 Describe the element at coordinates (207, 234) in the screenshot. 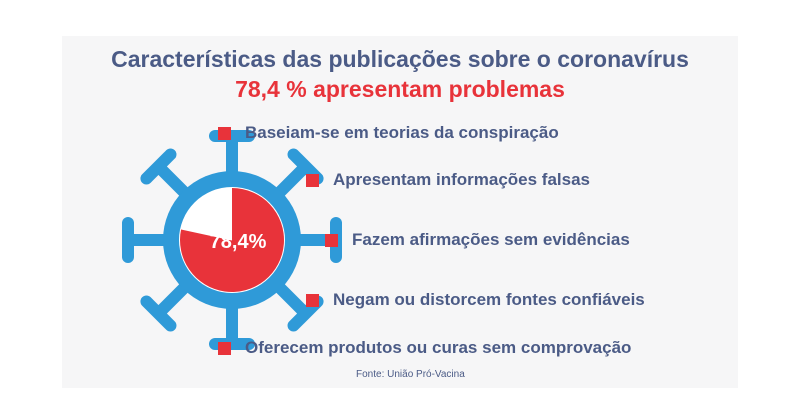

I see `pie-divider` at that location.